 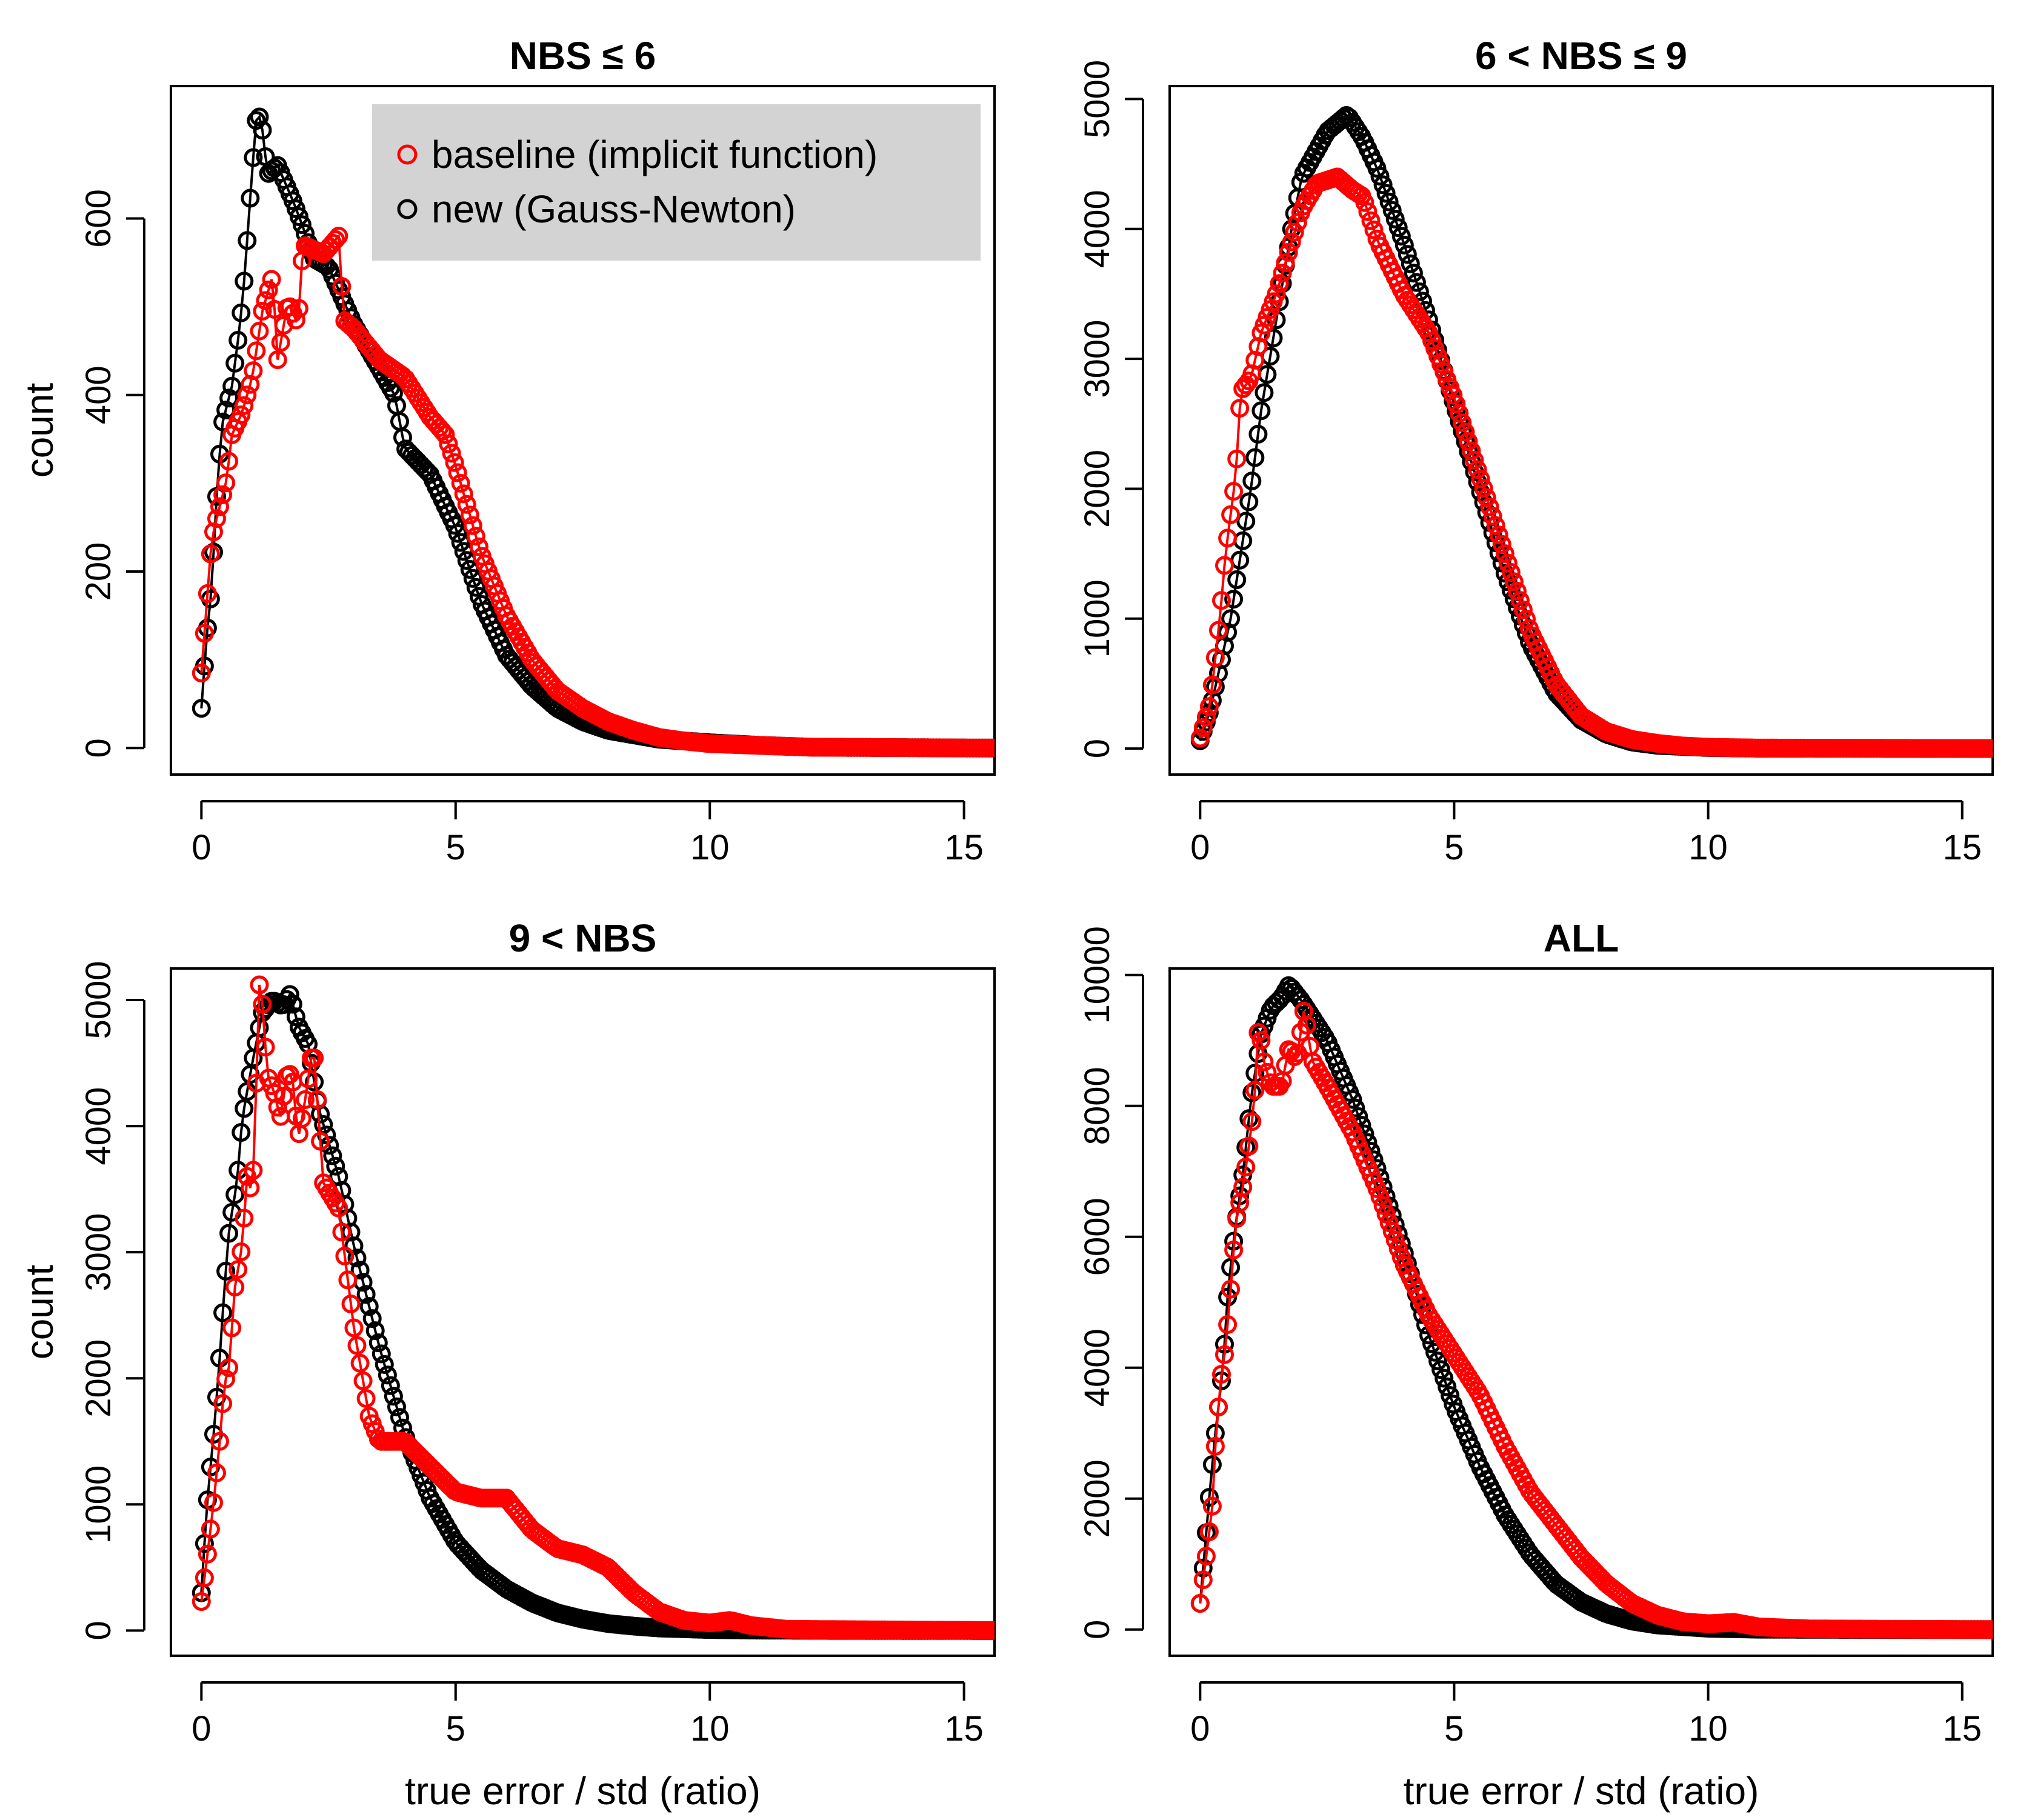 I want to click on x-tick-label: 15, so click(x=1962, y=1728).